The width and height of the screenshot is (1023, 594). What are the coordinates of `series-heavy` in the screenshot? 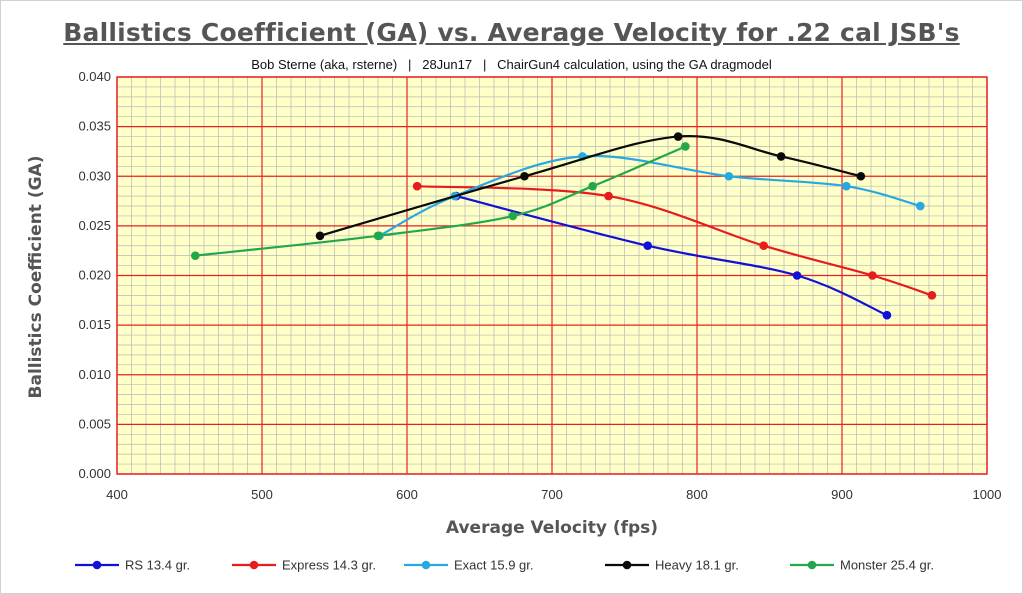 It's located at (590, 186).